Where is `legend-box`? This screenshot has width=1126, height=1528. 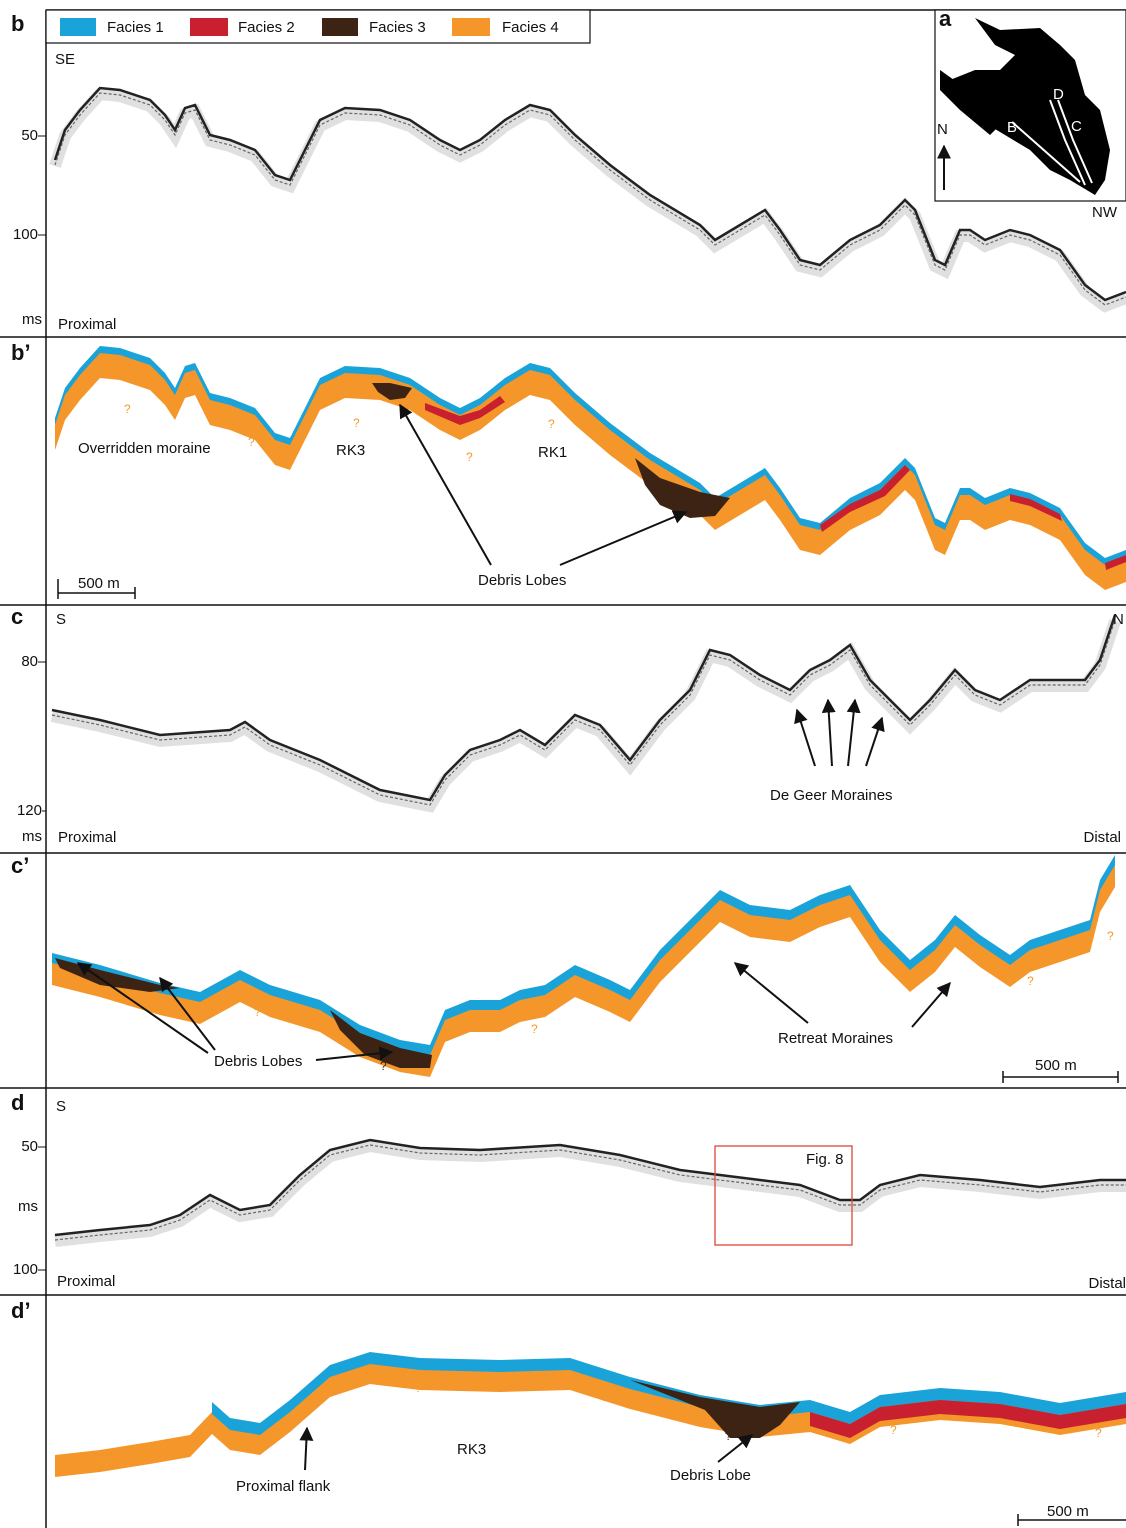
legend-box is located at coordinates (318, 26).